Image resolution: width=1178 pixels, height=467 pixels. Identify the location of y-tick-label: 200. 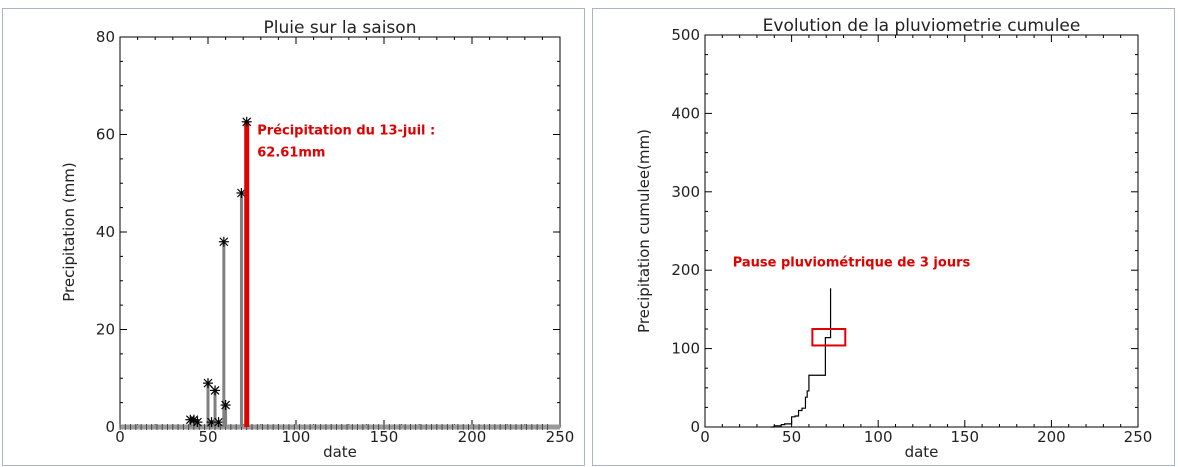
(685, 270).